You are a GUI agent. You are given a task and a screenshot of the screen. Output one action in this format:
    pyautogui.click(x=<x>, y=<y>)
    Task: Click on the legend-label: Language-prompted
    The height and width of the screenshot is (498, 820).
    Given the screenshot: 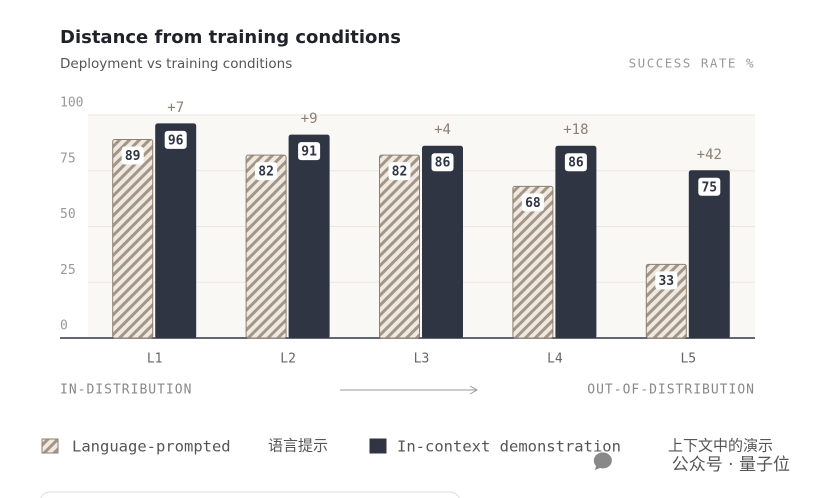 What is the action you would take?
    pyautogui.click(x=151, y=447)
    